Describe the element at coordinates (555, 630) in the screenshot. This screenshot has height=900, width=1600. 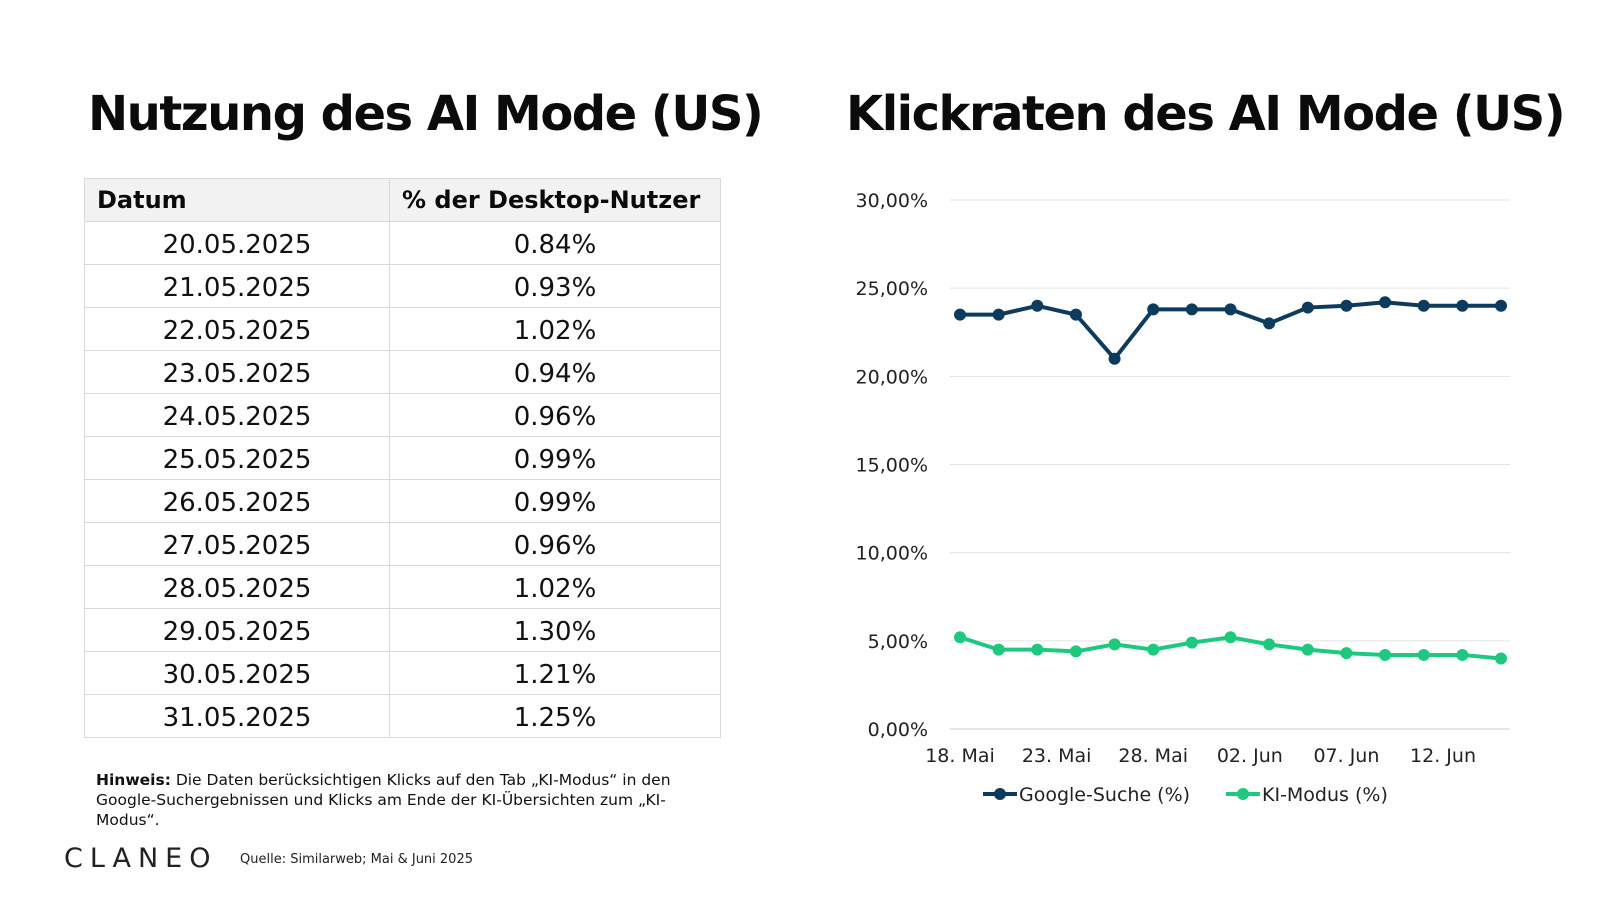
I see `desktop-users-cell: 1.30%` at that location.